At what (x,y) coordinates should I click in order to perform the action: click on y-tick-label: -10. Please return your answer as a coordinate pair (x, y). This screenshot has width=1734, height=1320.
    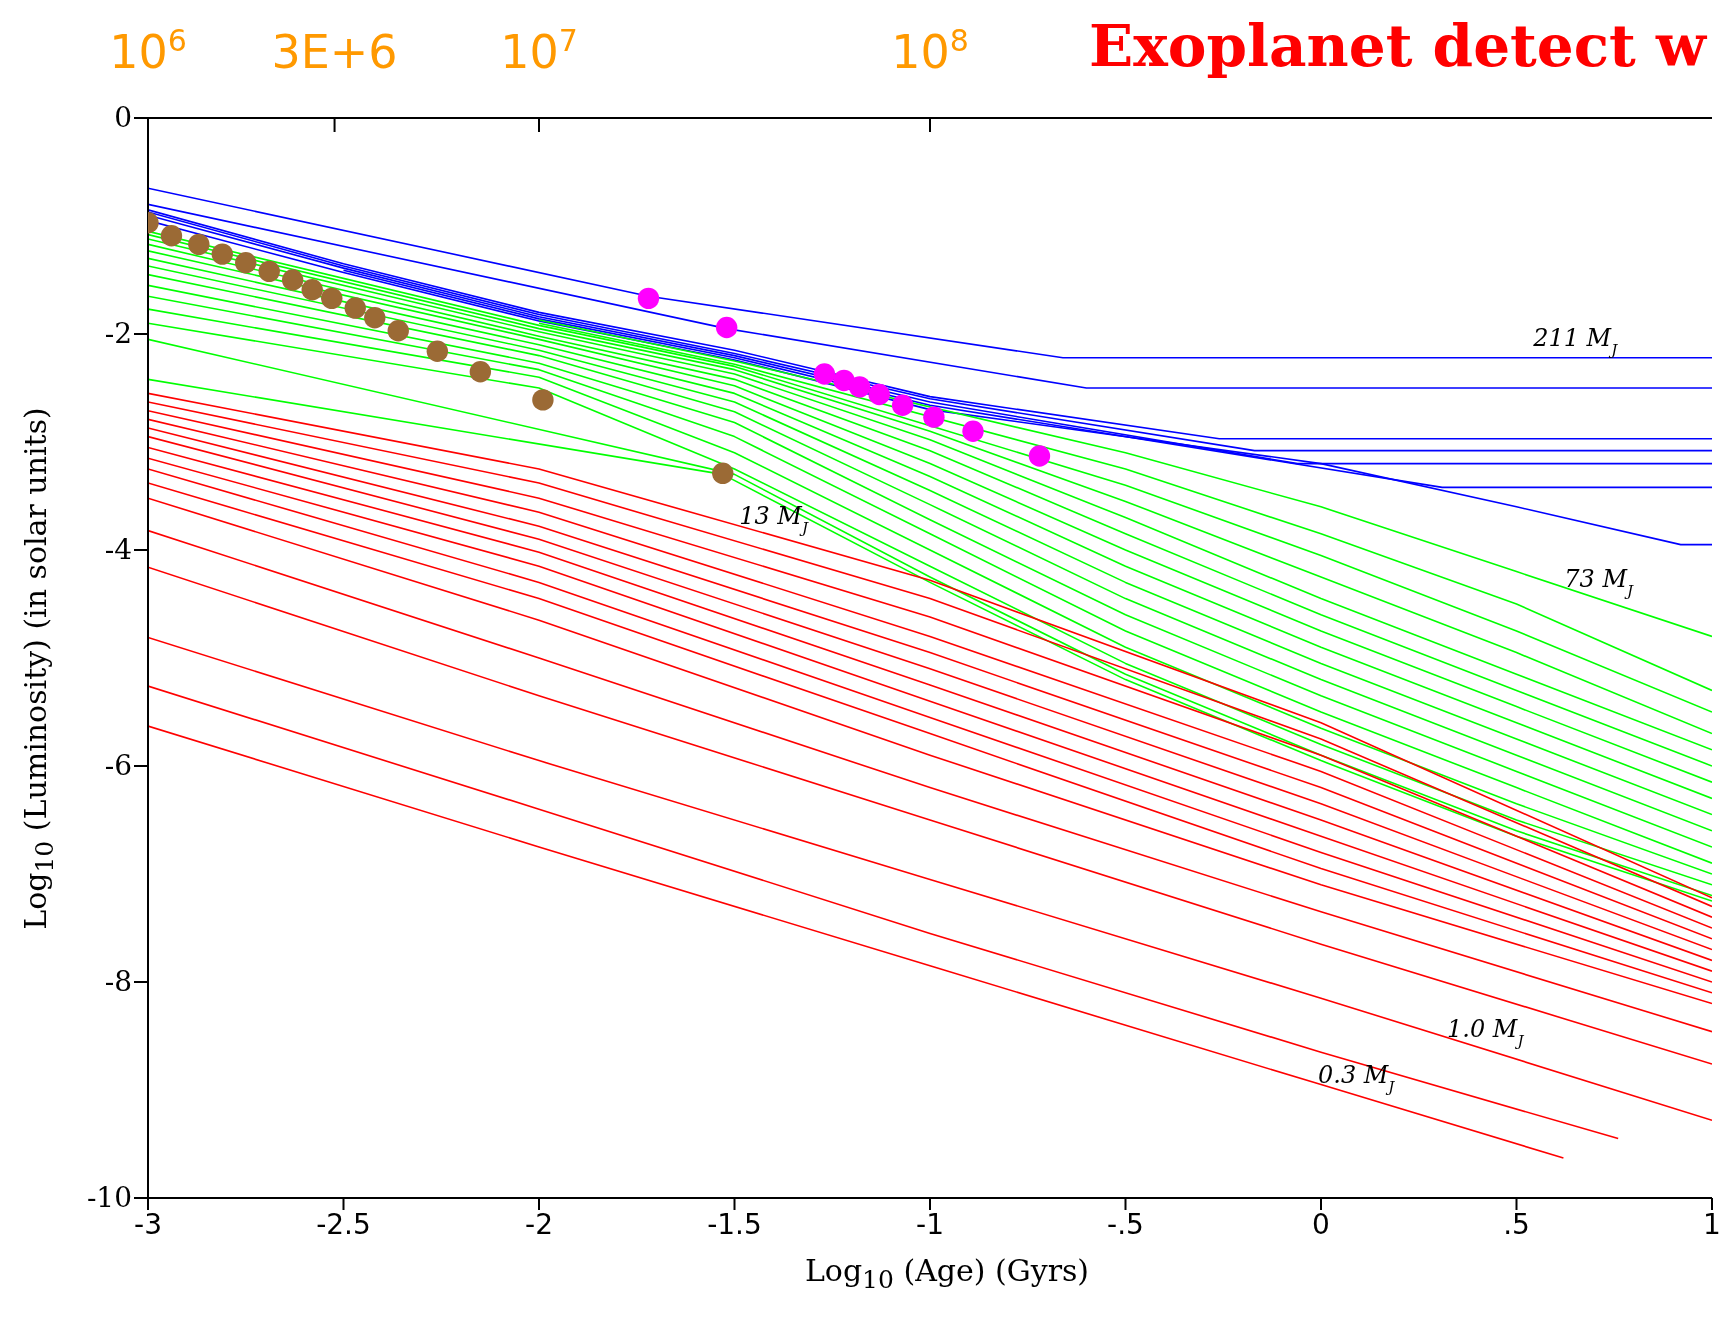
    Looking at the image, I should click on (109, 1197).